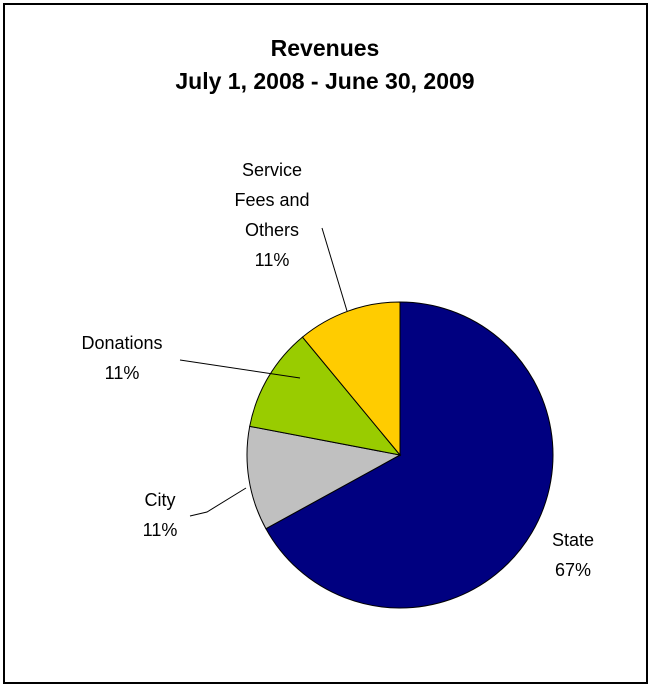  What do you see at coordinates (122, 343) in the screenshot?
I see `slice-name: Donations` at bounding box center [122, 343].